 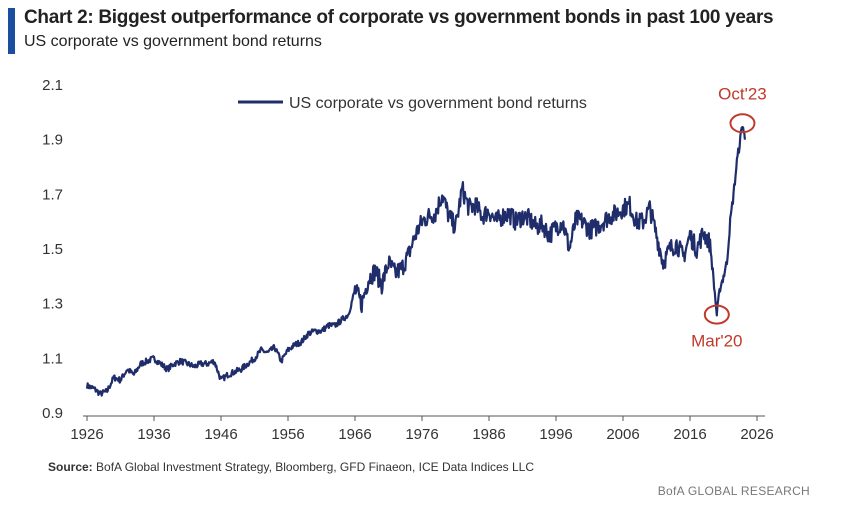 I want to click on x-tick-label: 2016, so click(x=689, y=434).